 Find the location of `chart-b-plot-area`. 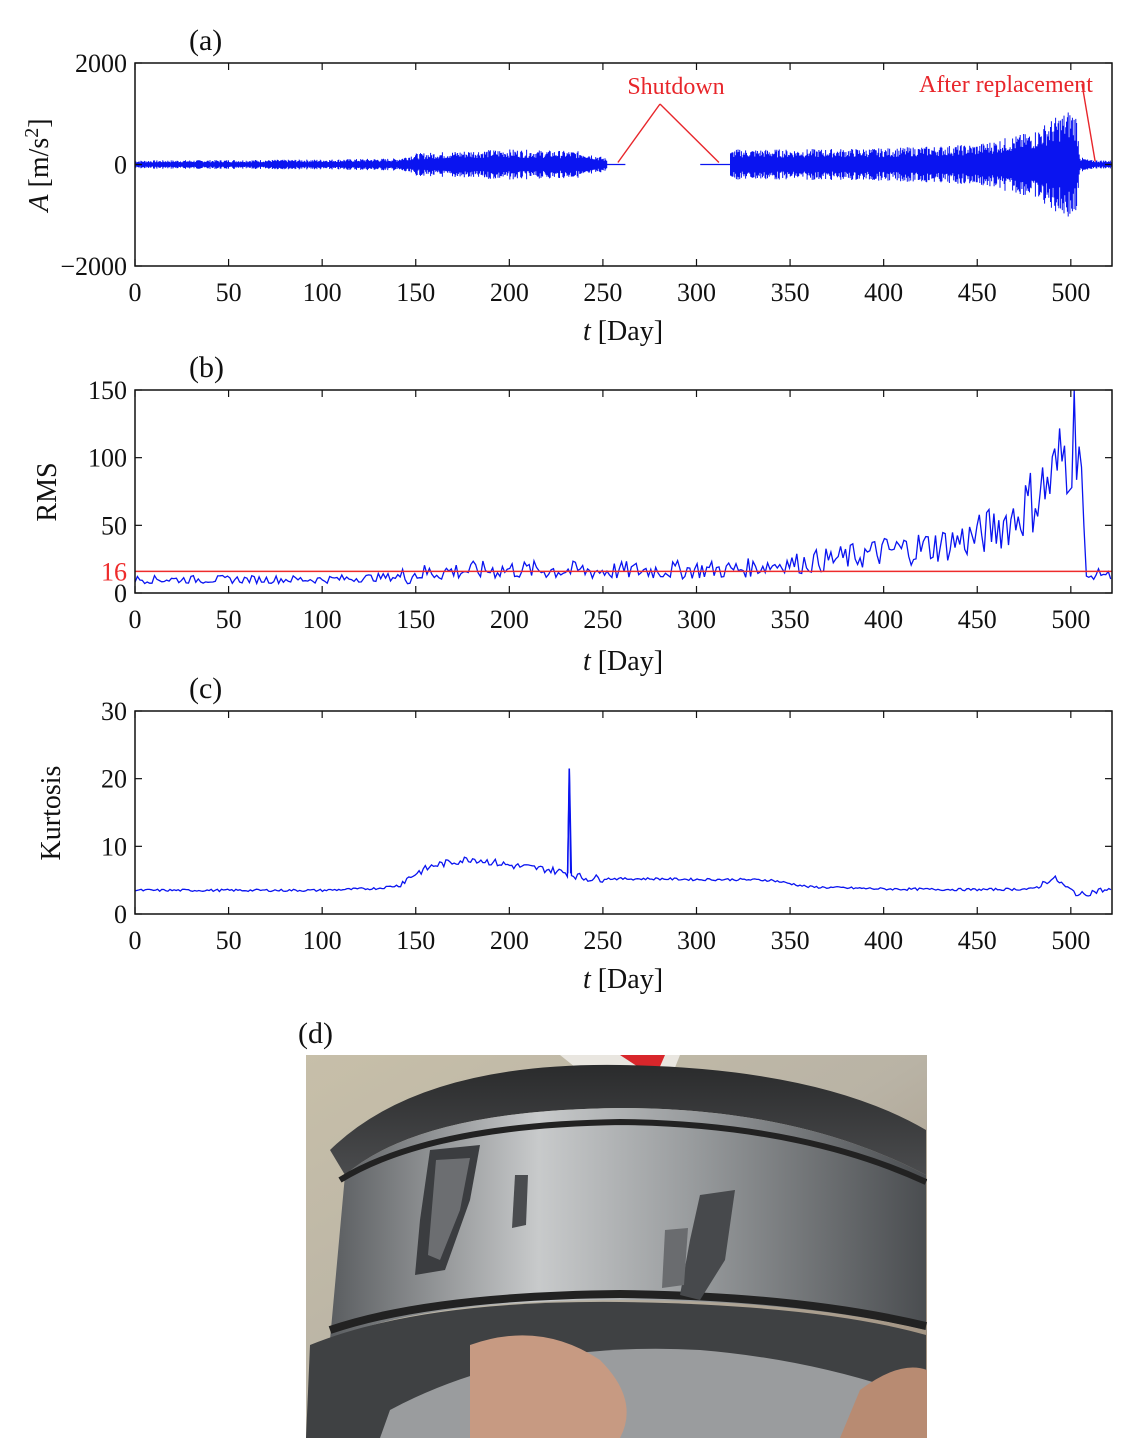

chart-b-plot-area is located at coordinates (623, 488).